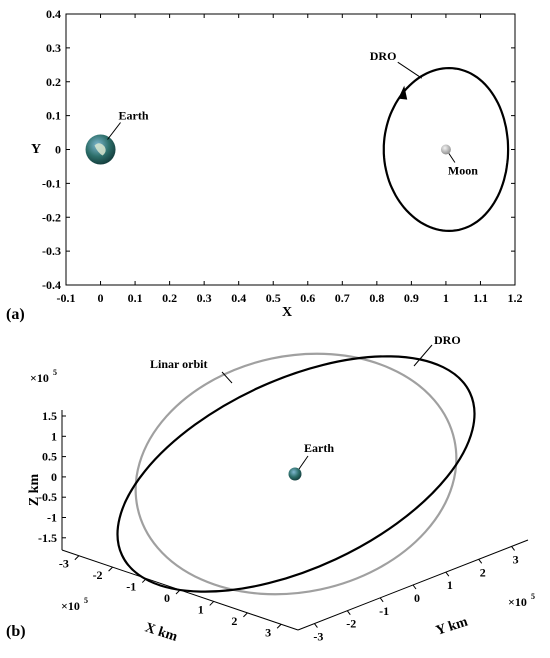  What do you see at coordinates (51, 217) in the screenshot?
I see `y-tick-label: -0.2` at bounding box center [51, 217].